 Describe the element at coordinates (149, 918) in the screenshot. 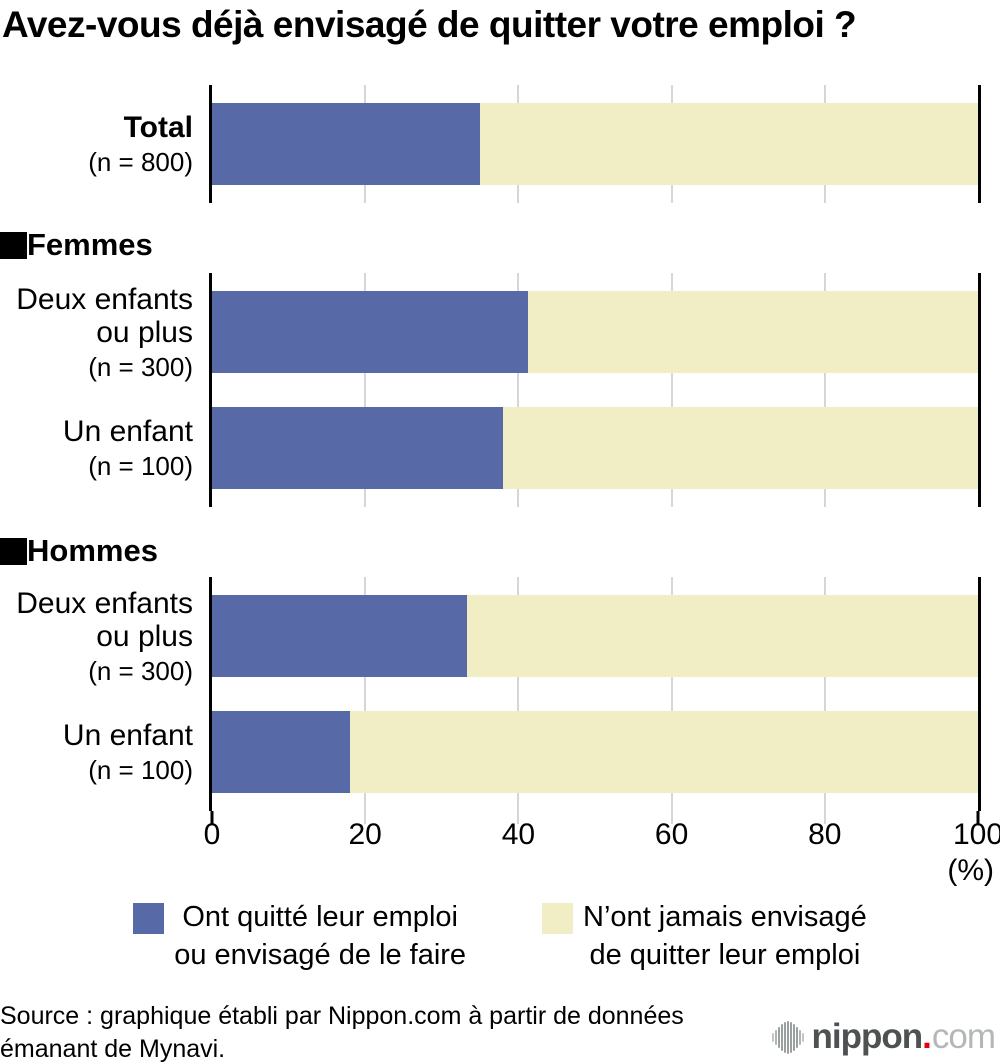

I see `legend-swatch-quit` at that location.